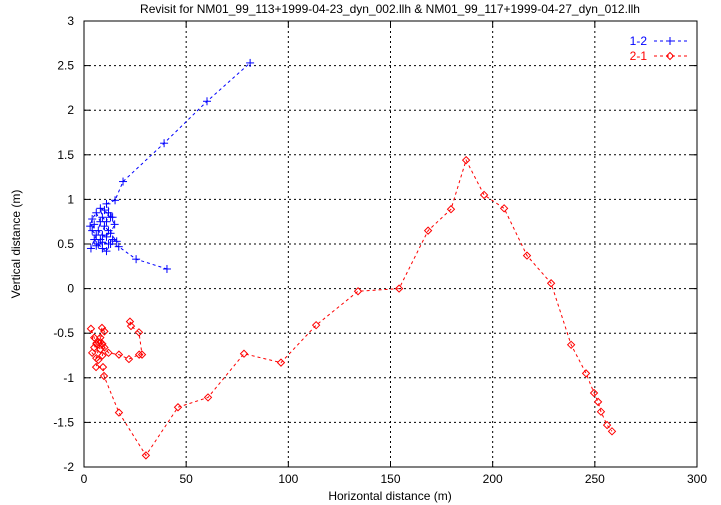  Describe the element at coordinates (658, 48) in the screenshot. I see `legend: 1-22-1` at that location.